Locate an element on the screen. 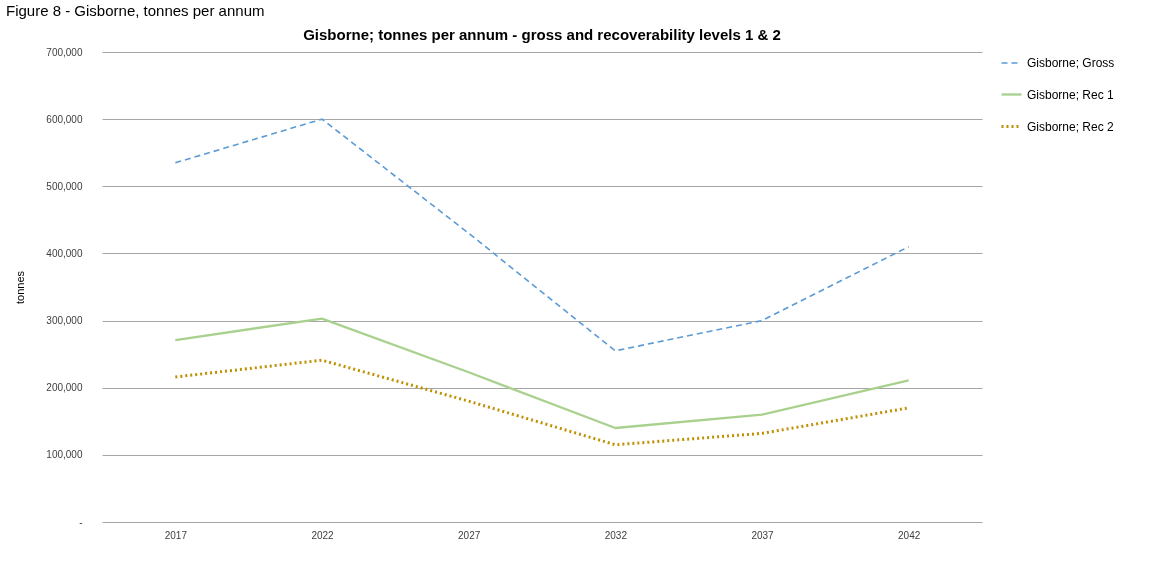 The image size is (1176, 578). x-tick-label: 2032 is located at coordinates (616, 535).